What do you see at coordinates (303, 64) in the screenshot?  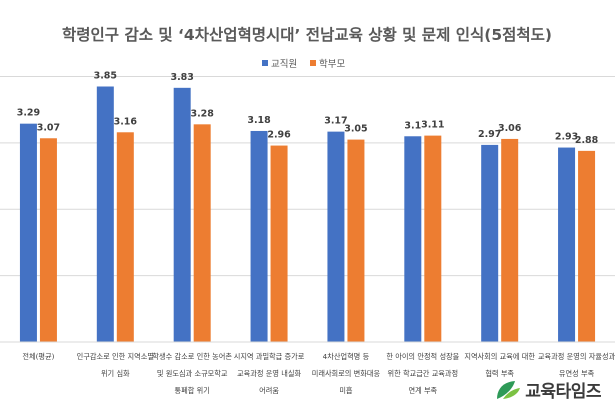 I see `legend: 교직원 학부모` at bounding box center [303, 64].